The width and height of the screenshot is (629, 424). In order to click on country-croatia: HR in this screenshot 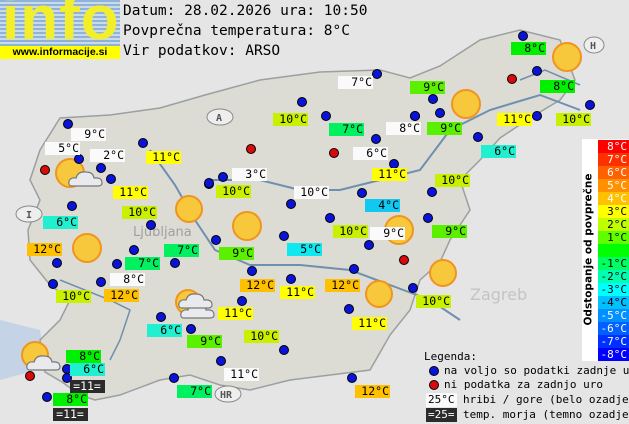, I will do `click(226, 395)`.